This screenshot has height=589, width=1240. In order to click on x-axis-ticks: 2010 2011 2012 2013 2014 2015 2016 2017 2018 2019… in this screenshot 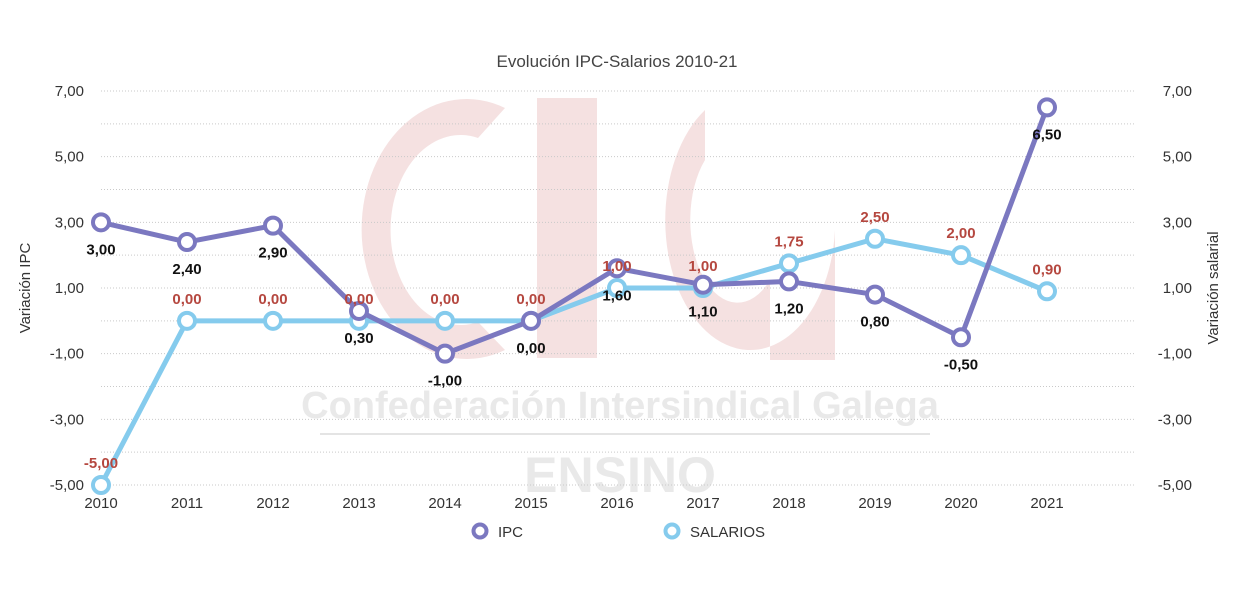, I will do `click(573, 503)`.